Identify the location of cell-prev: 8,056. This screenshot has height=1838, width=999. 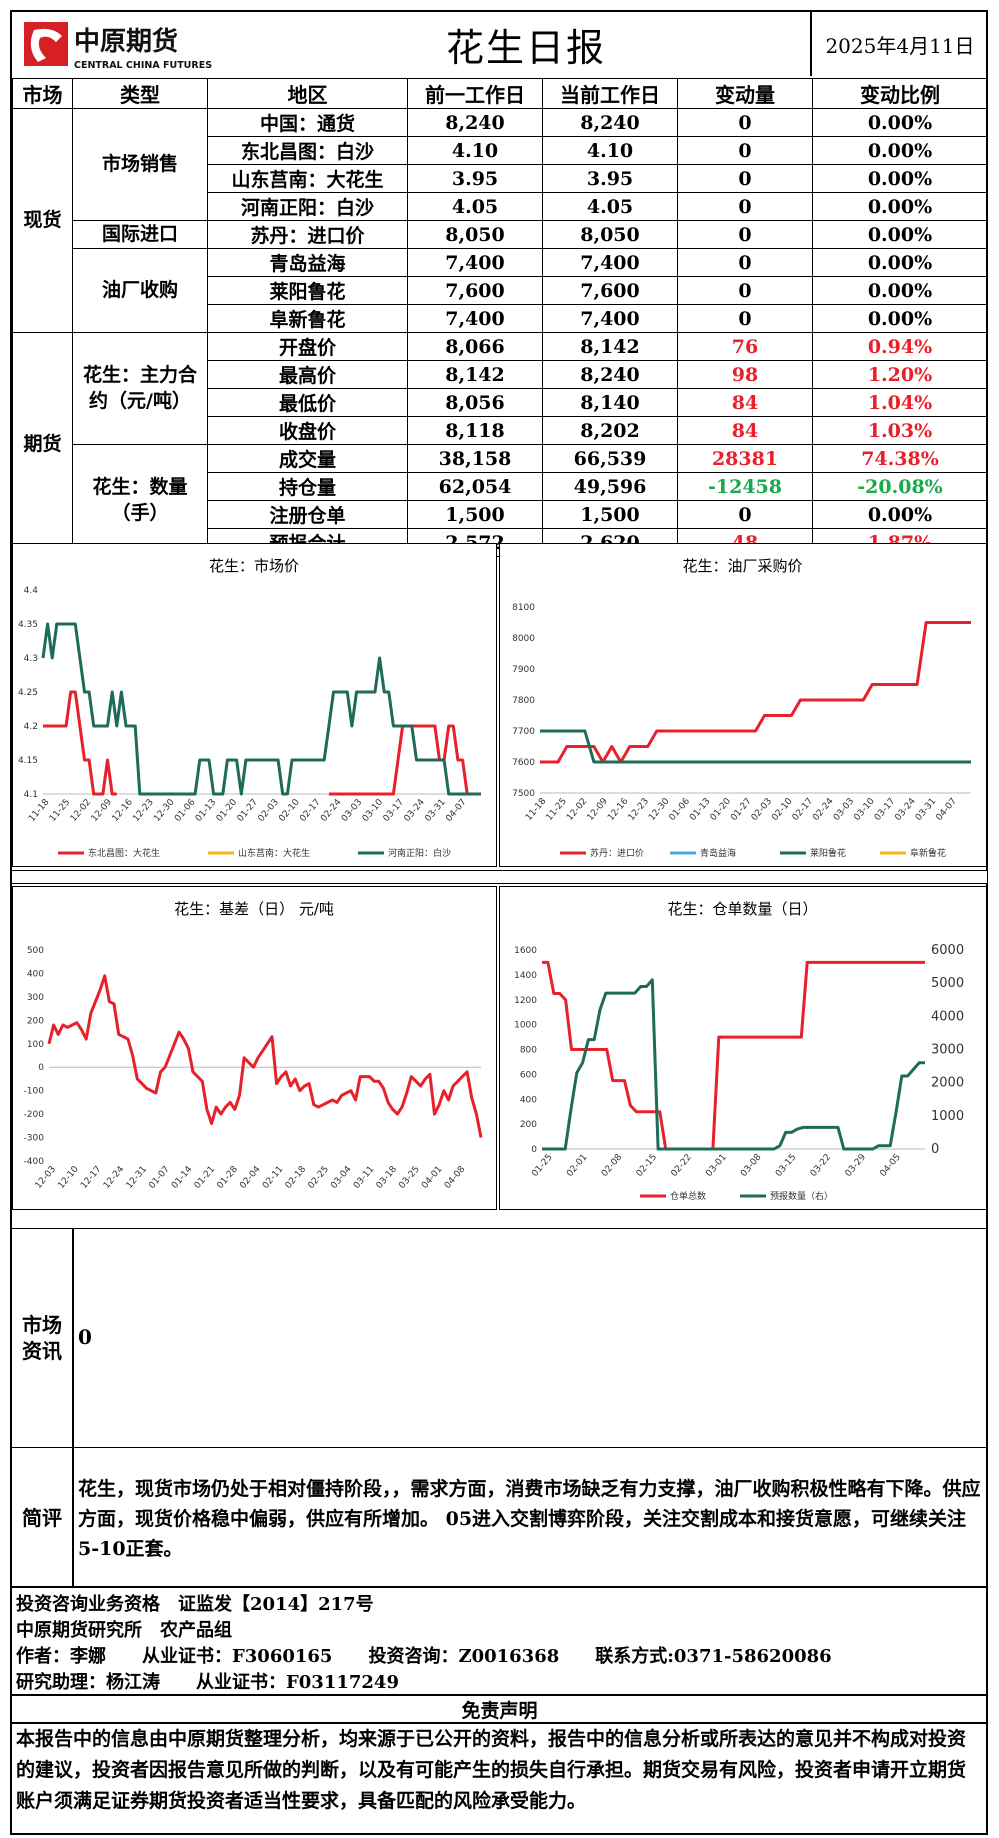
(475, 402).